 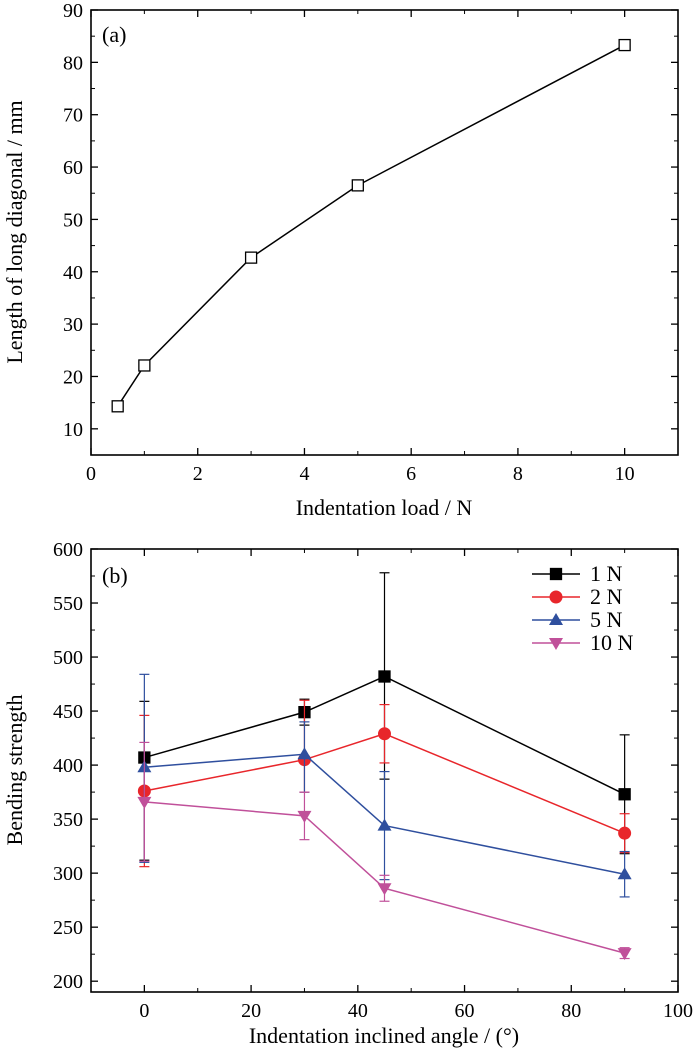 What do you see at coordinates (606, 596) in the screenshot?
I see `legend-label: 2 N` at bounding box center [606, 596].